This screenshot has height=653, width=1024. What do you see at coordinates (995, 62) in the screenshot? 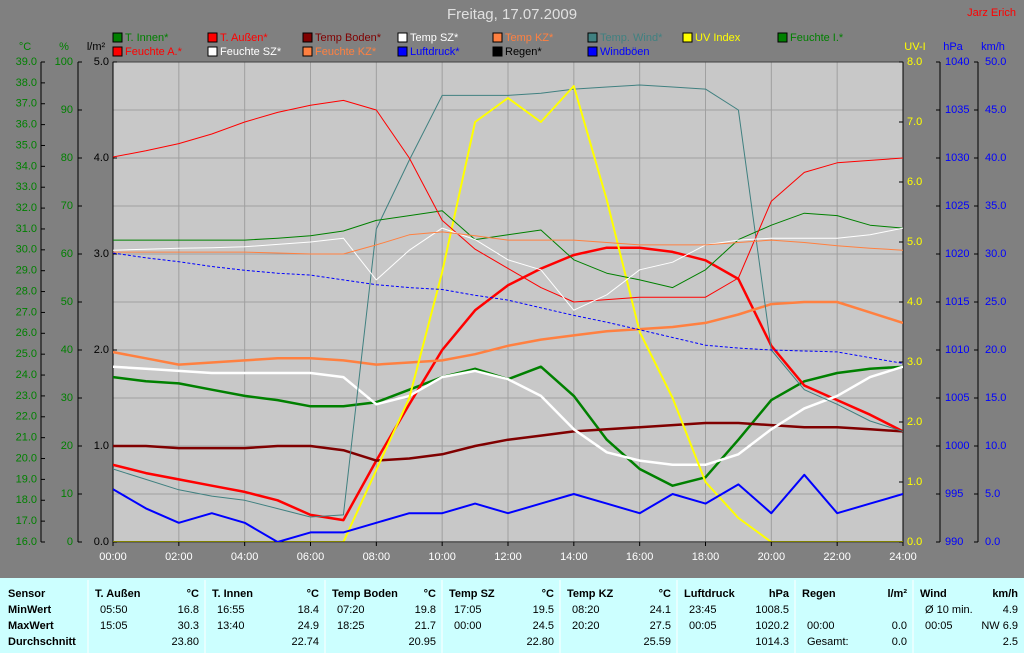
I see `y-tick-label: 50.0` at bounding box center [995, 62].